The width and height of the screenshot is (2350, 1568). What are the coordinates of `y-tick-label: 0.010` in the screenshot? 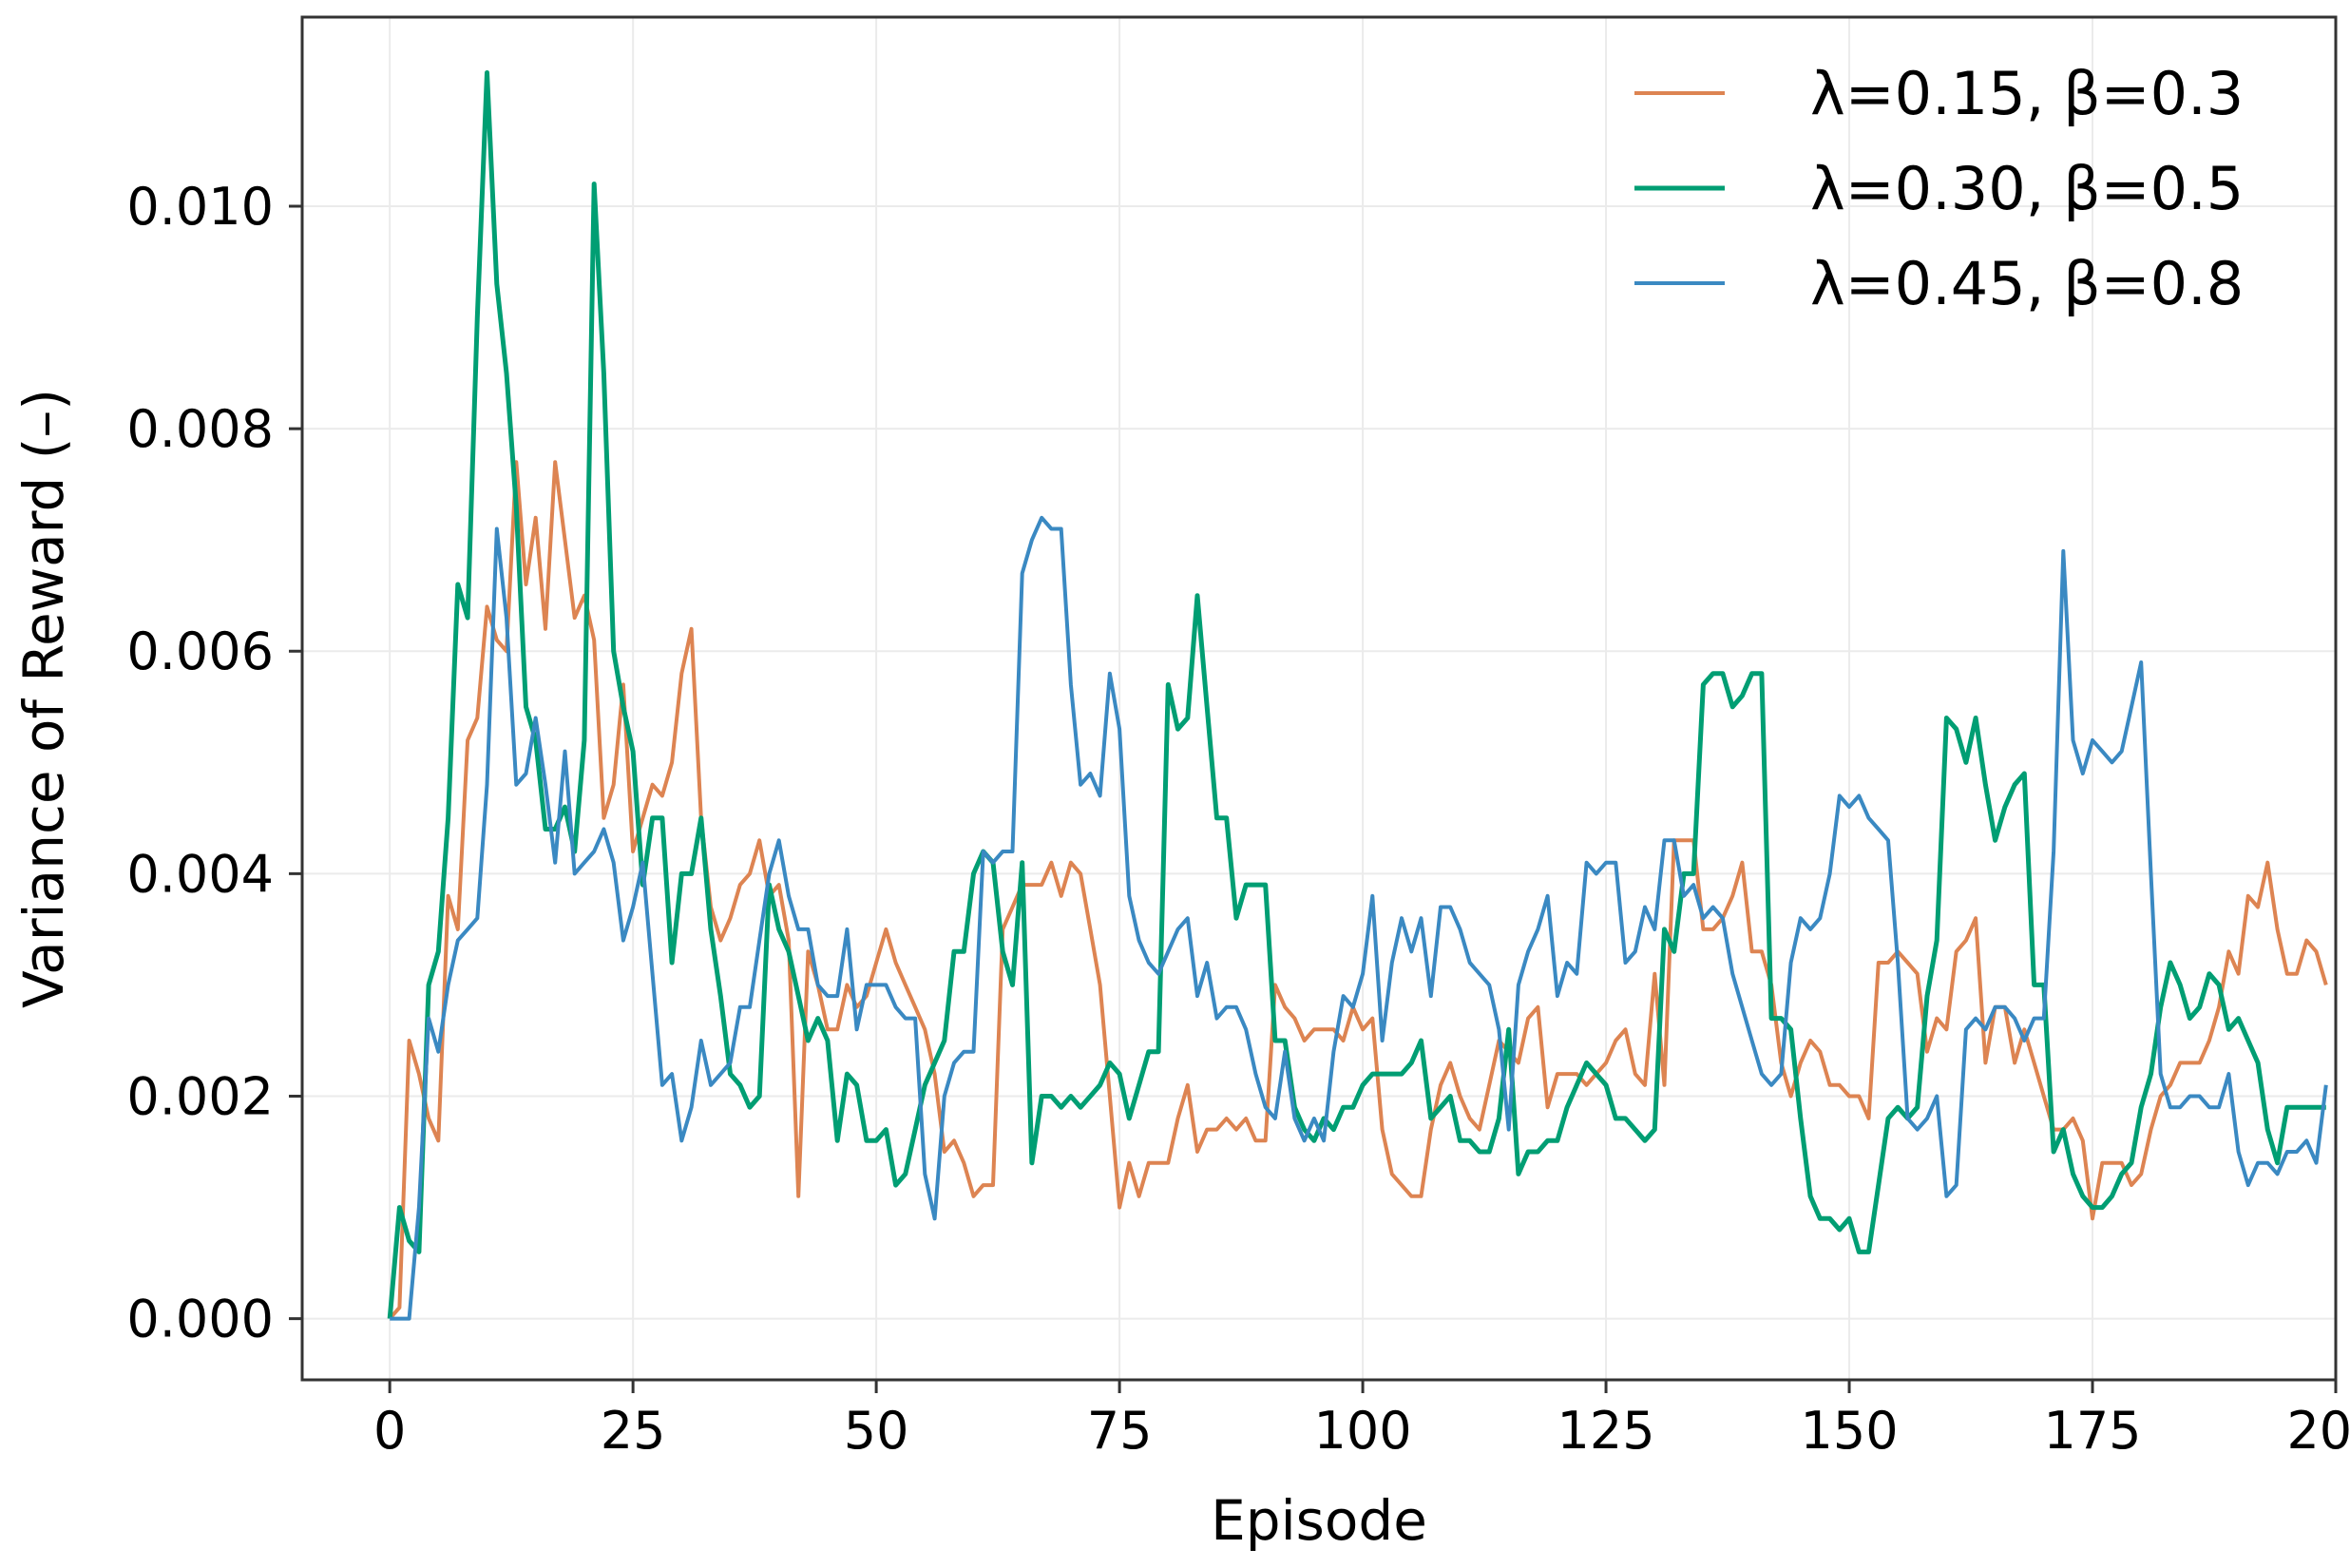 It's located at (200, 207).